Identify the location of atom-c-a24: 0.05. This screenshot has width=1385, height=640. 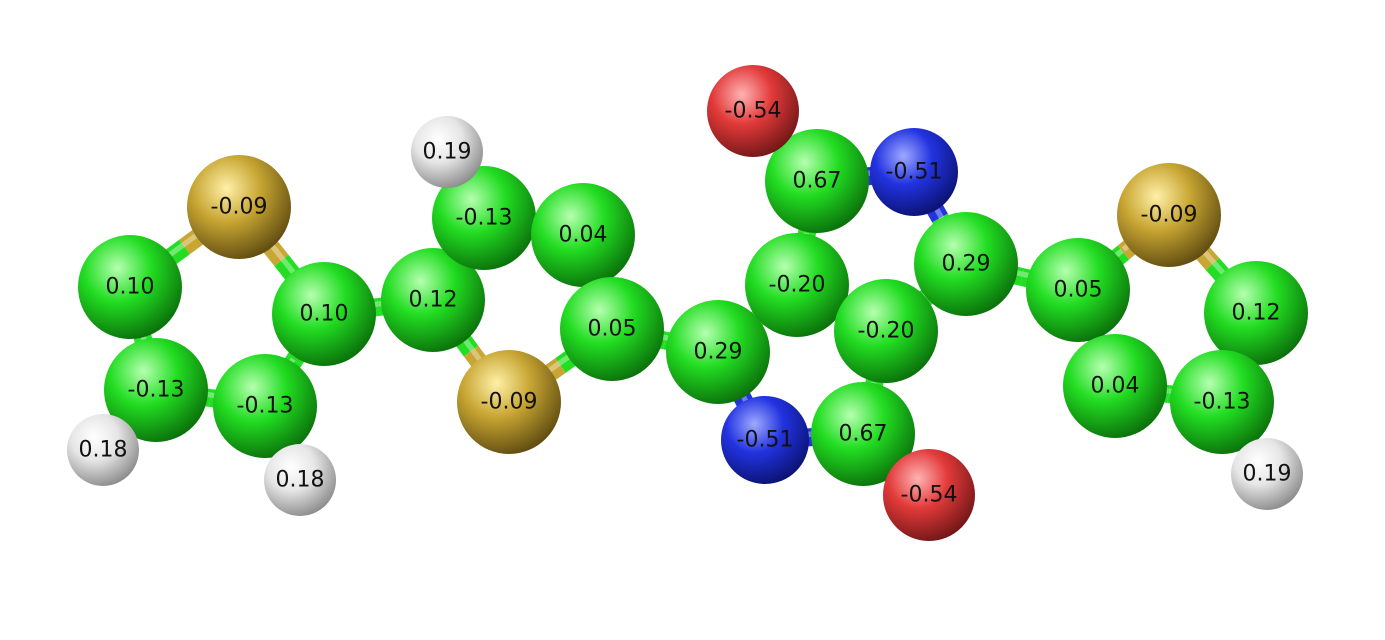
(1078, 290).